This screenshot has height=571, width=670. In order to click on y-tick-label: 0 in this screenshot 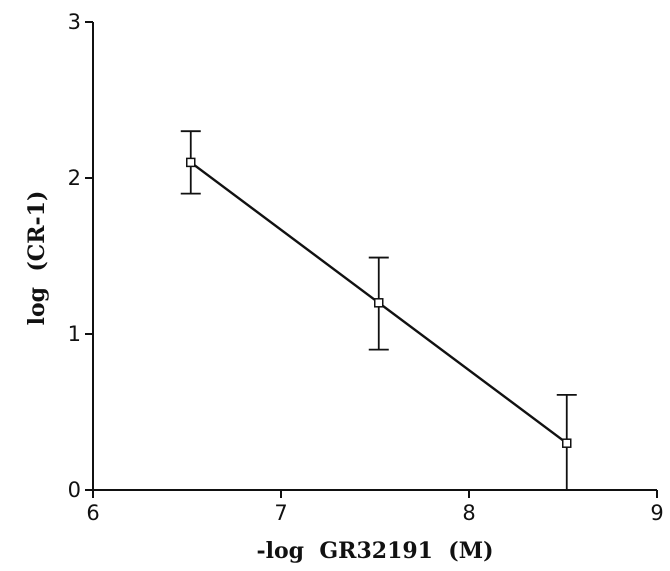, I will do `click(74, 490)`.